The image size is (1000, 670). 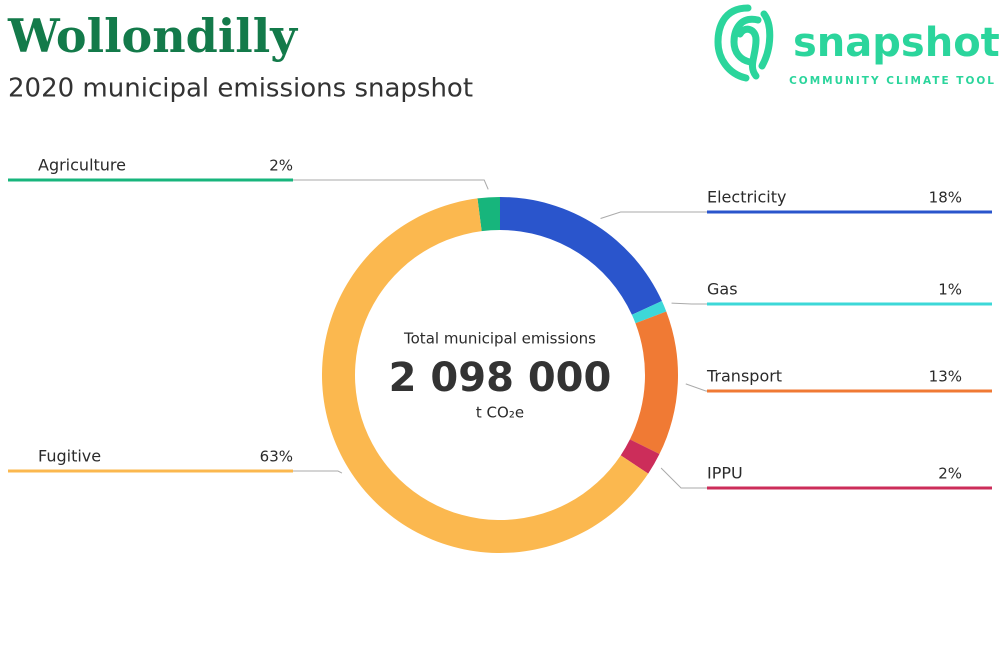 I want to click on logo-name: snapshot, so click(x=896, y=43).